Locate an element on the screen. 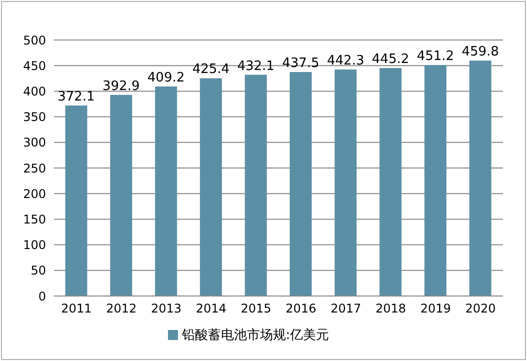  x-tick-label: 2013 is located at coordinates (166, 309).